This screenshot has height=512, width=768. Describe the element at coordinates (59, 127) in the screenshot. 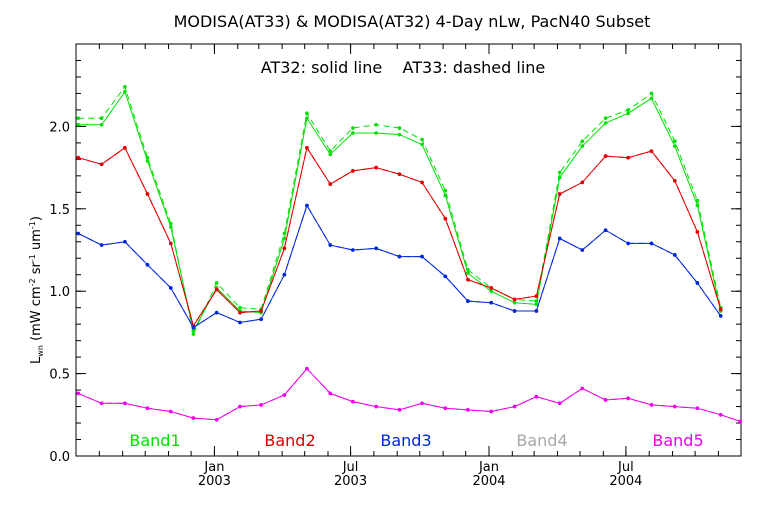

I see `y-tick-label: 2.0` at that location.